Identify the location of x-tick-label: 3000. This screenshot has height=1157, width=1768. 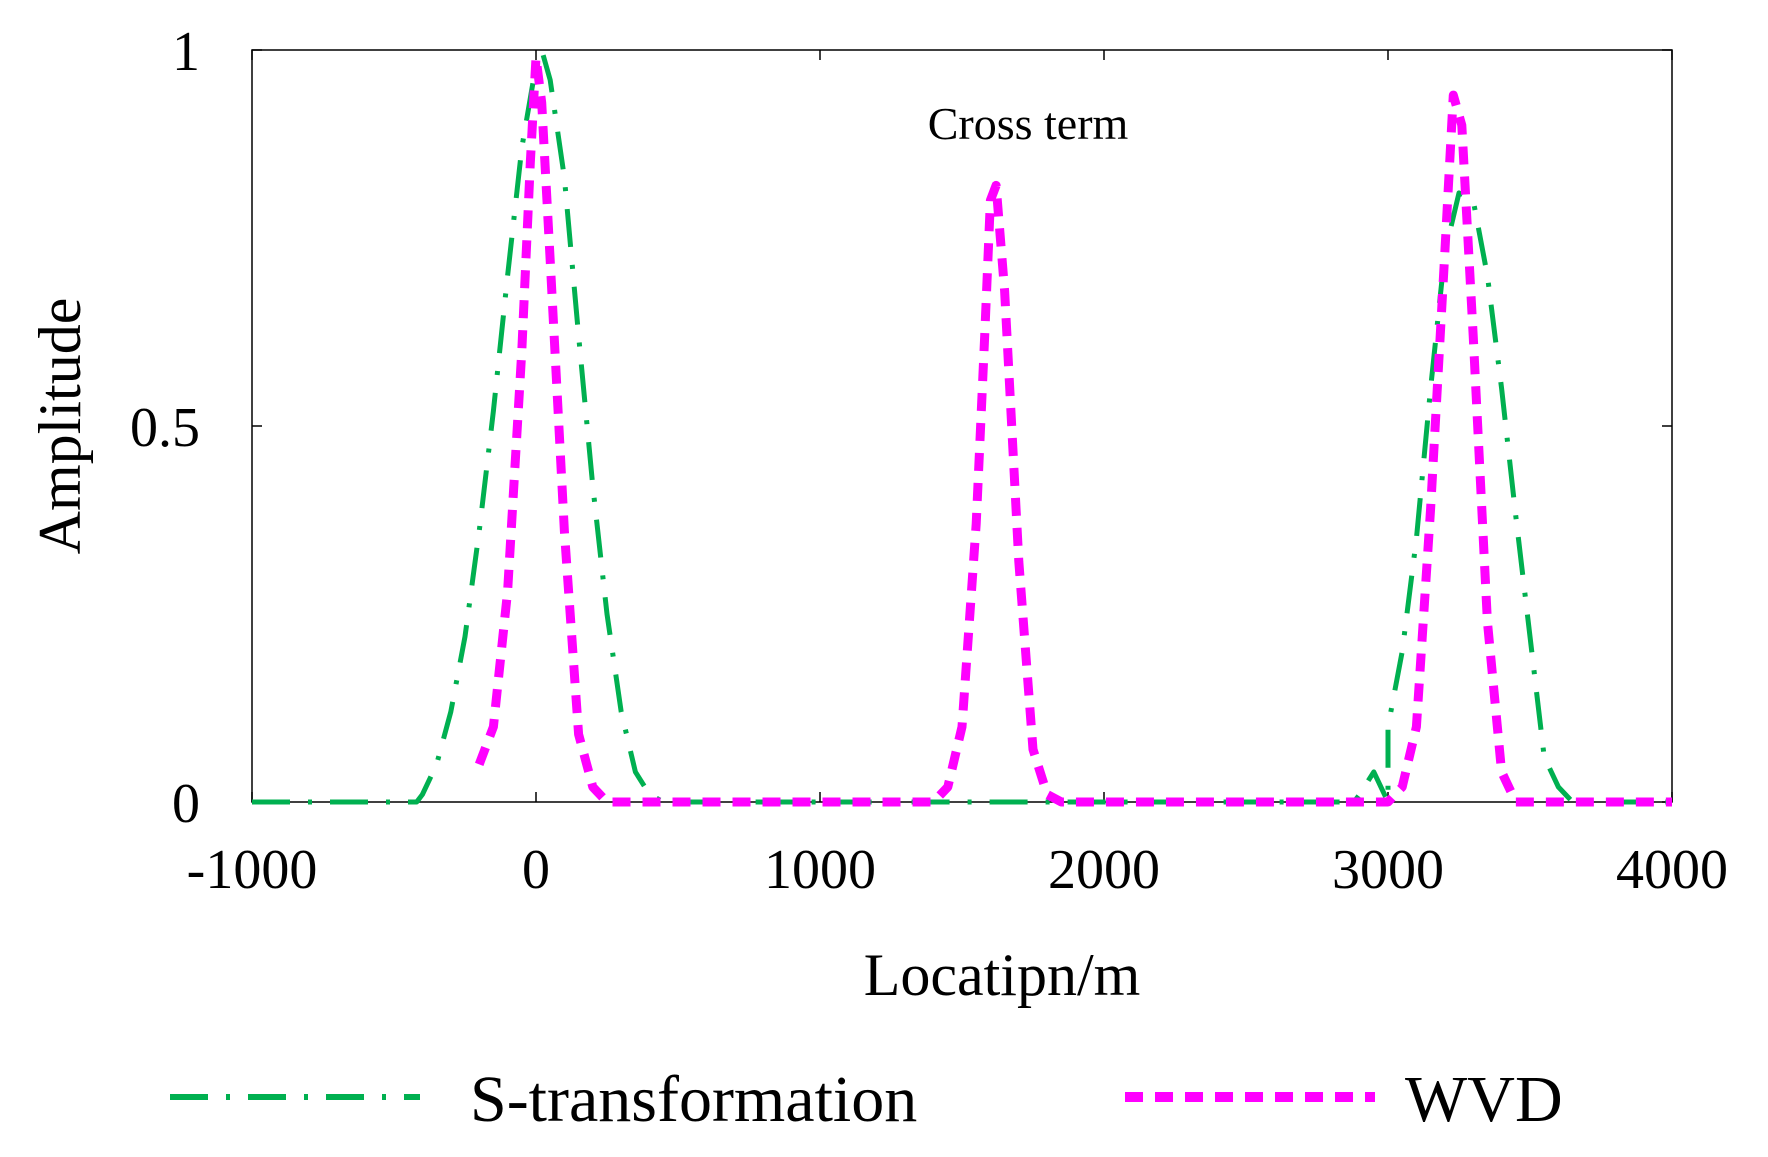
(1388, 870).